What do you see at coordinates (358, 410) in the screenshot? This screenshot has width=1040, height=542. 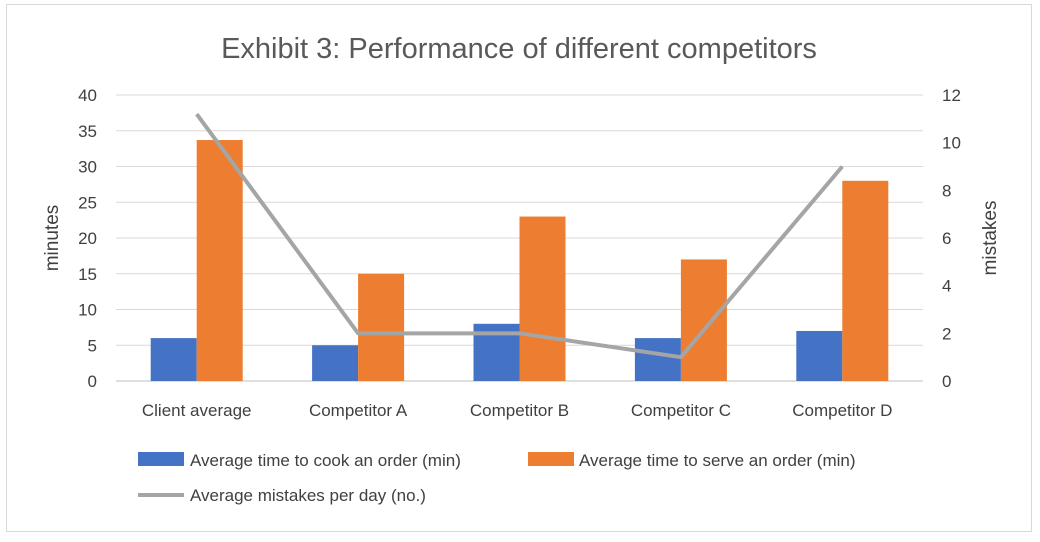 I see `x-tick-label: Competitor A` at bounding box center [358, 410].